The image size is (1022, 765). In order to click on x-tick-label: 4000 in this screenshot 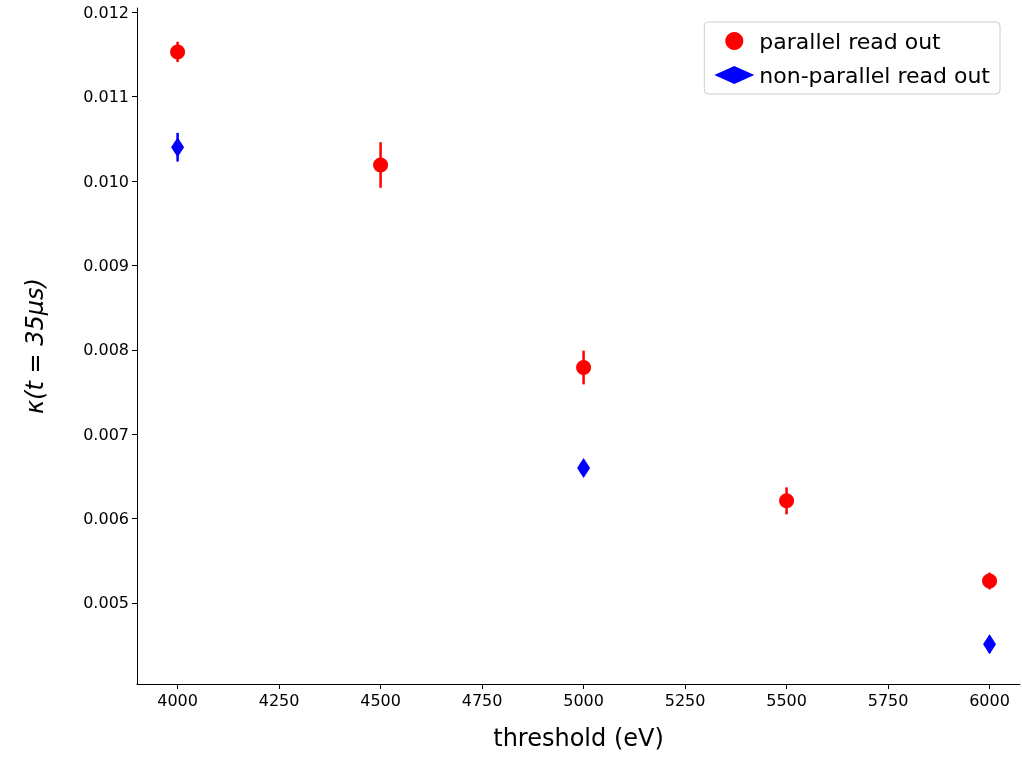, I will do `click(177, 700)`.